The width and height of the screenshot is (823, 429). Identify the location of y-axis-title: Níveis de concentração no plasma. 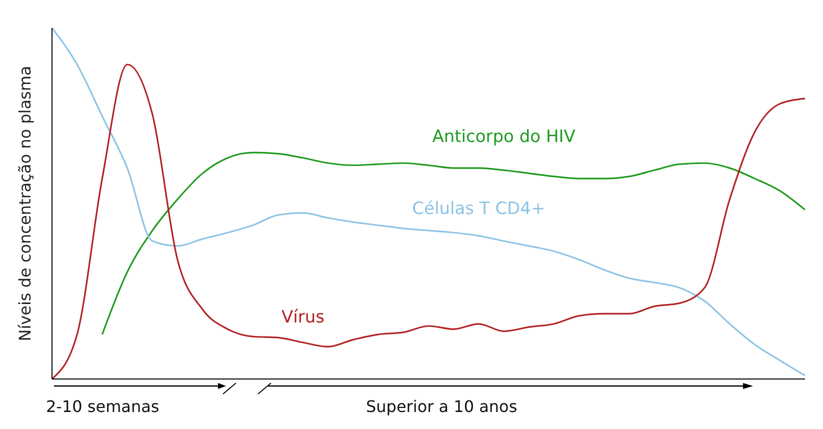
(25, 204).